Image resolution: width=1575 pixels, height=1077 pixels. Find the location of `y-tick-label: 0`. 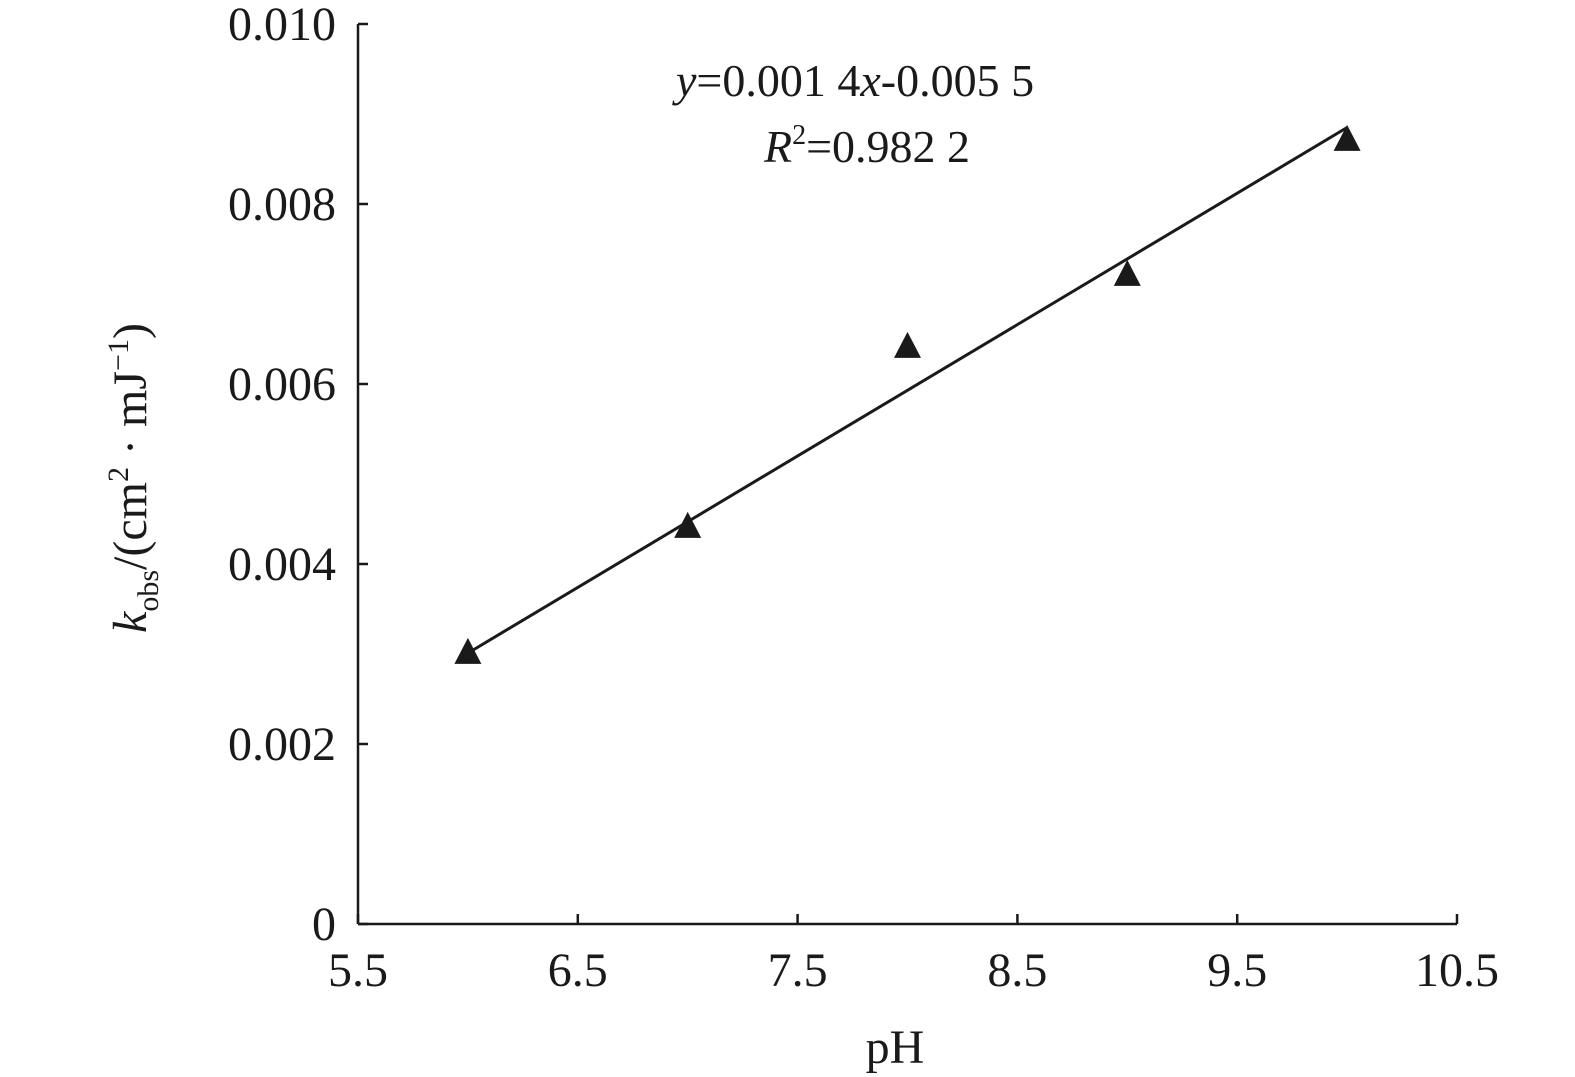

y-tick-label: 0 is located at coordinates (324, 924).